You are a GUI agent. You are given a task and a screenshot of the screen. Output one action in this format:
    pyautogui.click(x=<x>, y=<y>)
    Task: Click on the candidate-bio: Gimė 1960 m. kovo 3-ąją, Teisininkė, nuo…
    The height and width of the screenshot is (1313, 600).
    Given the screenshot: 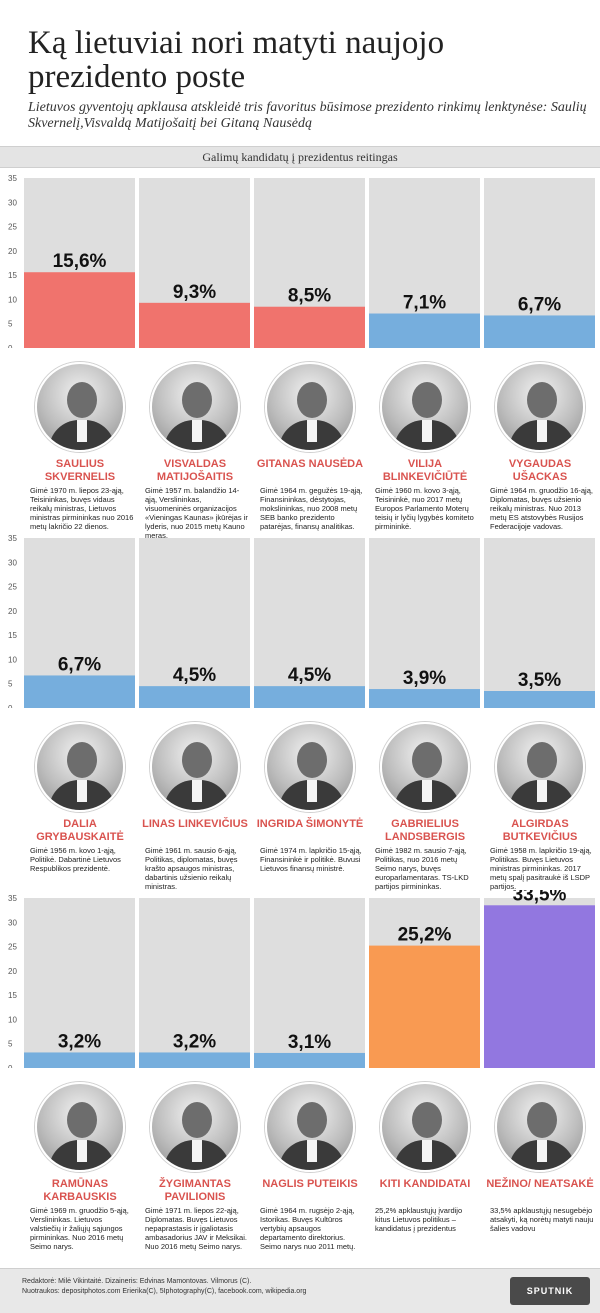 What is the action you would take?
    pyautogui.click(x=424, y=508)
    